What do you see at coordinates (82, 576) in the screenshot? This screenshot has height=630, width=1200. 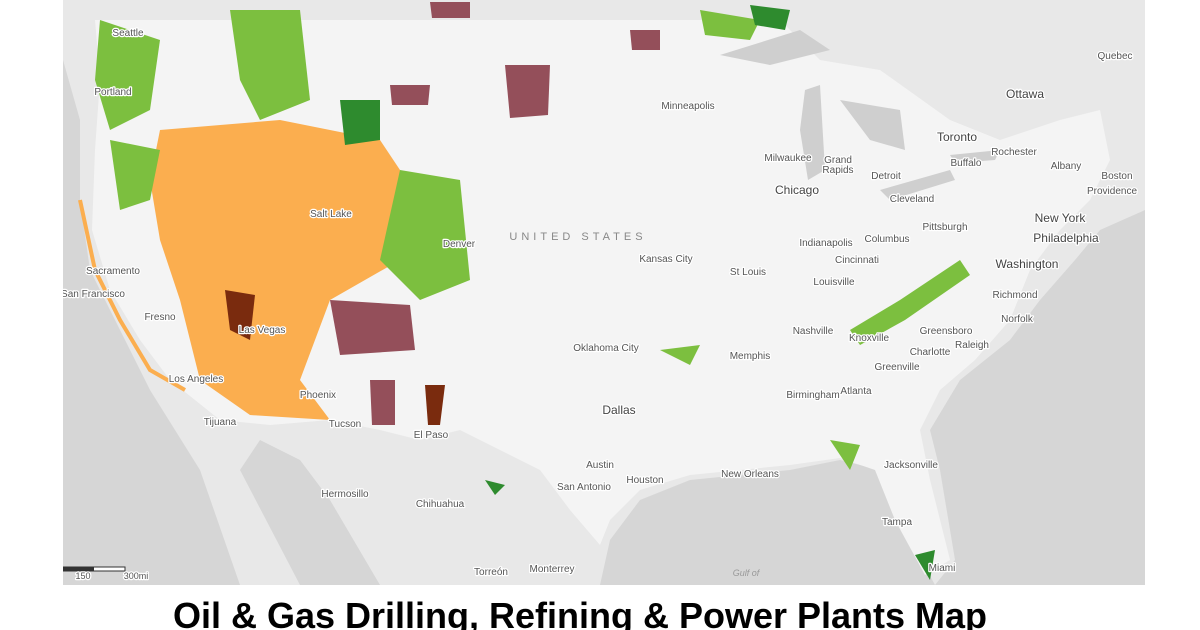 I see `scale-label: 150` at bounding box center [82, 576].